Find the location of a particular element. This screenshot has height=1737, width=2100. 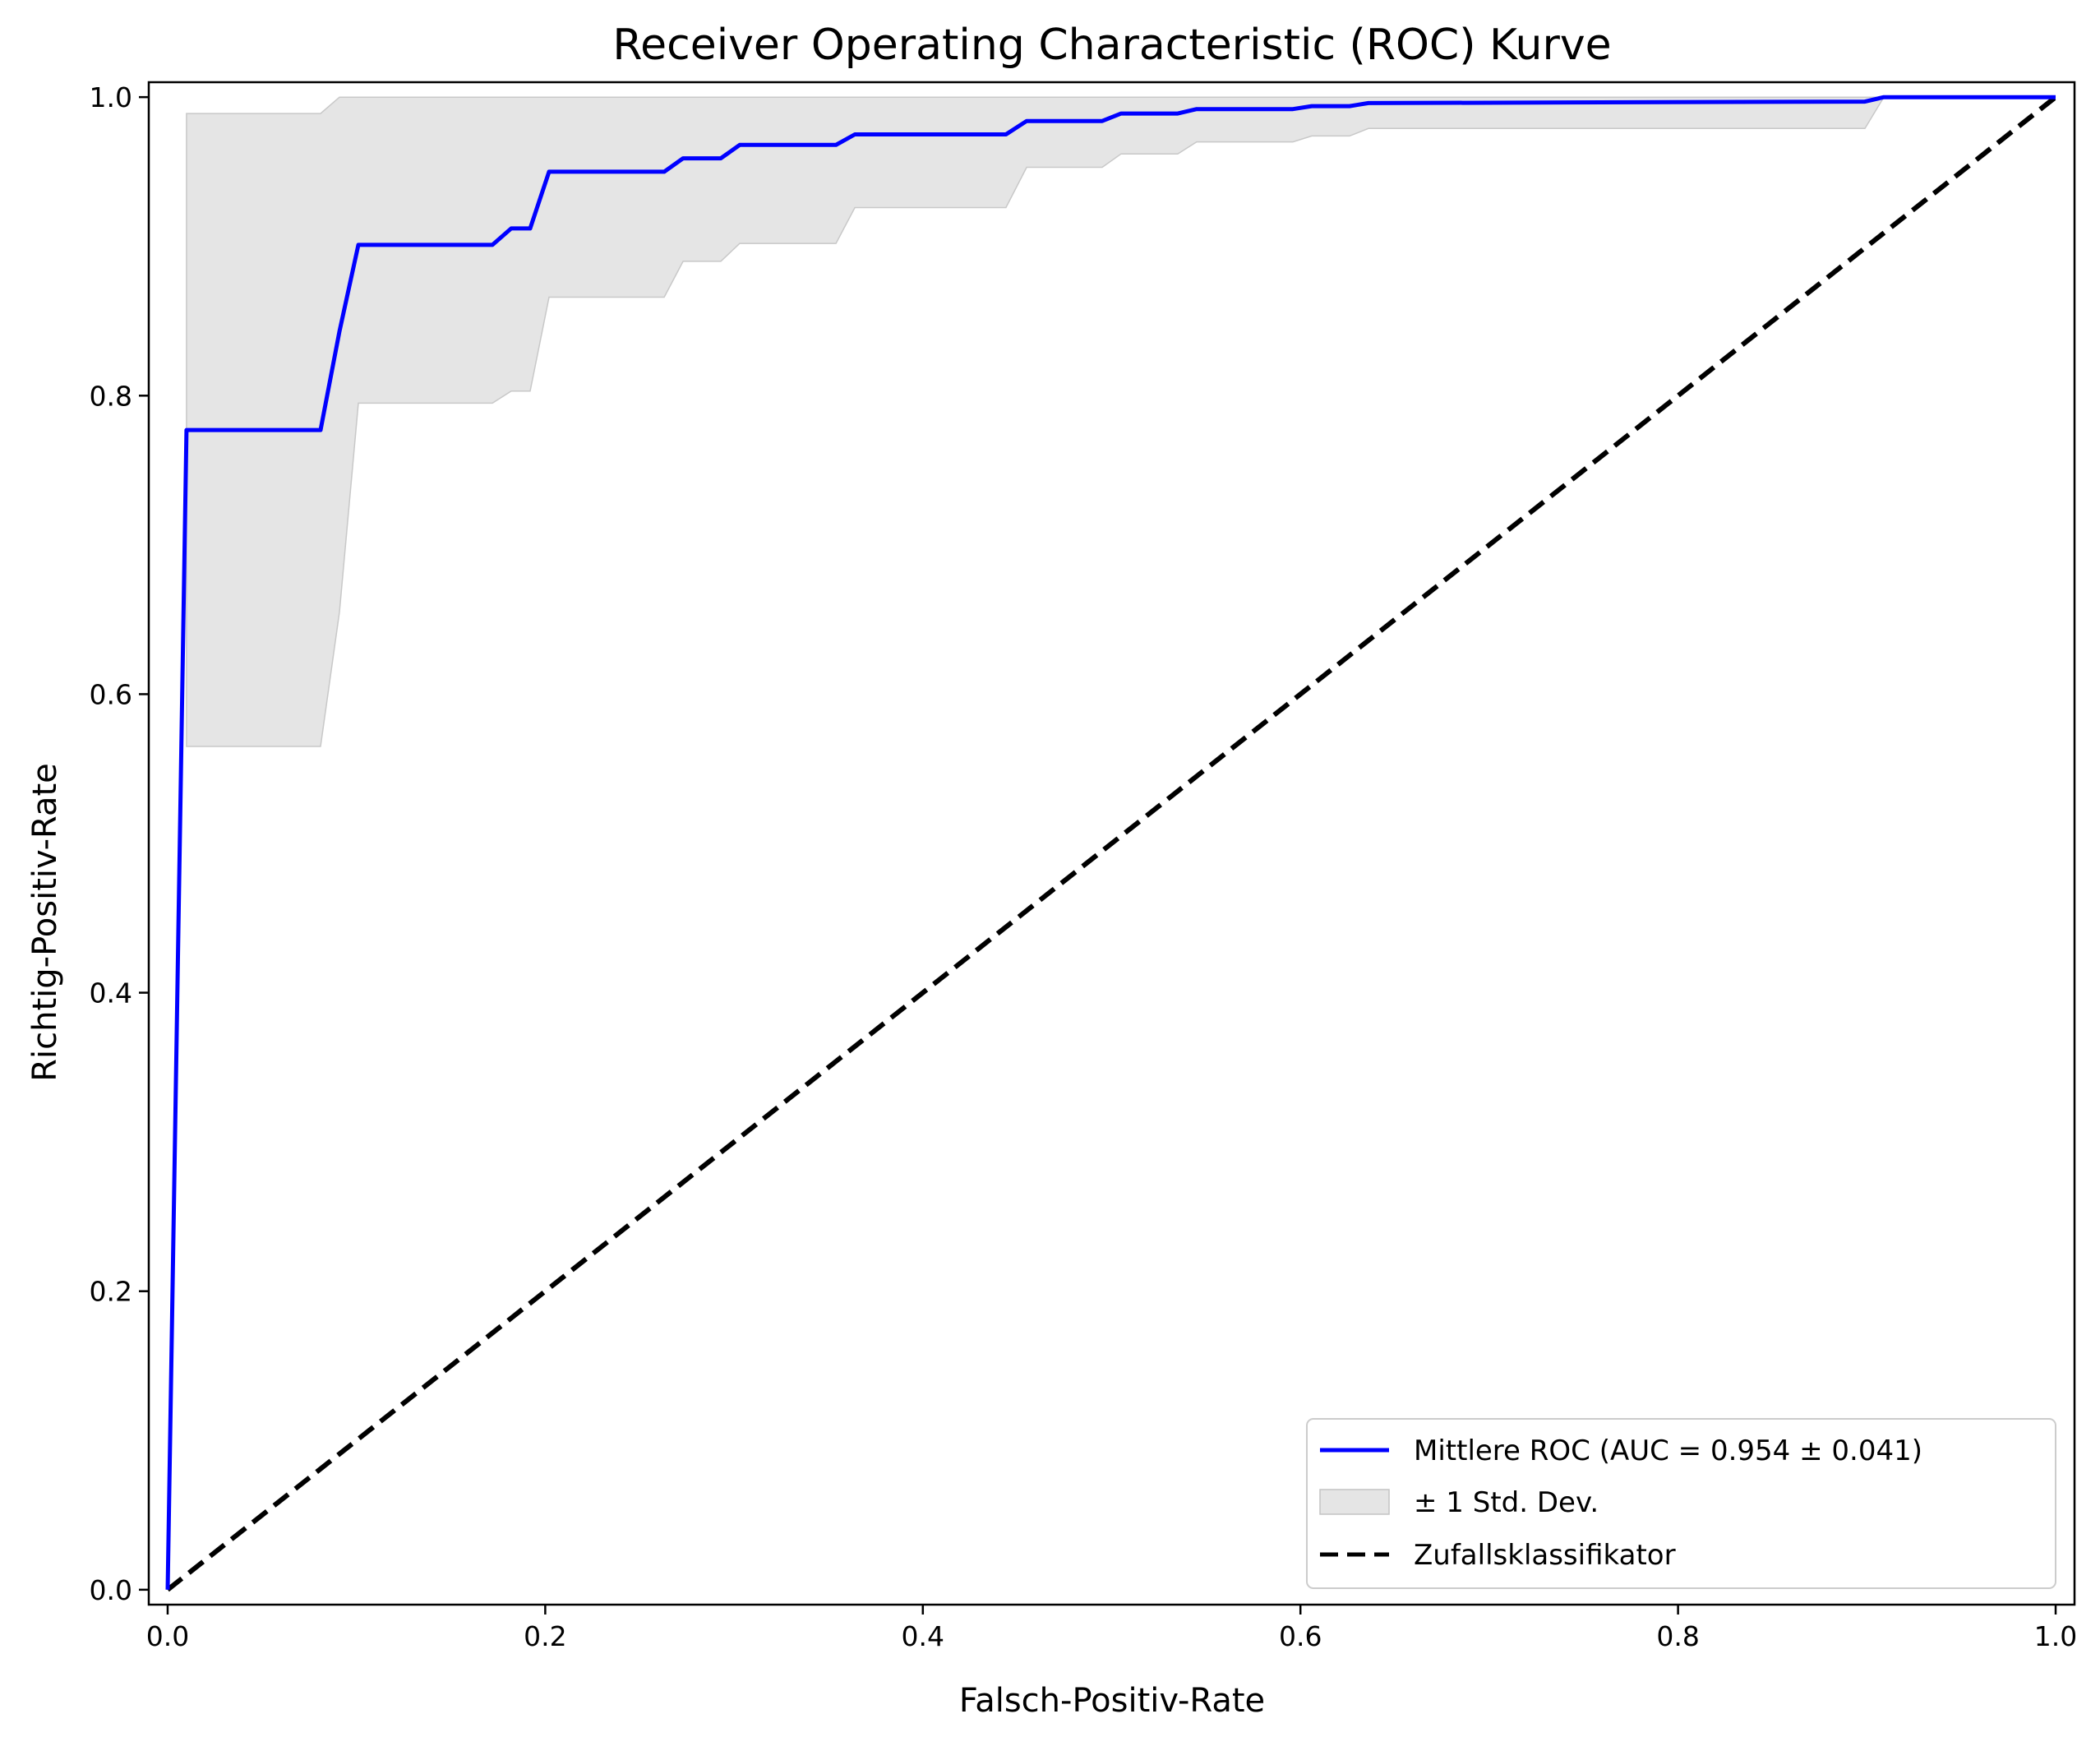

legend-swatch-std-band is located at coordinates (1354, 1502).